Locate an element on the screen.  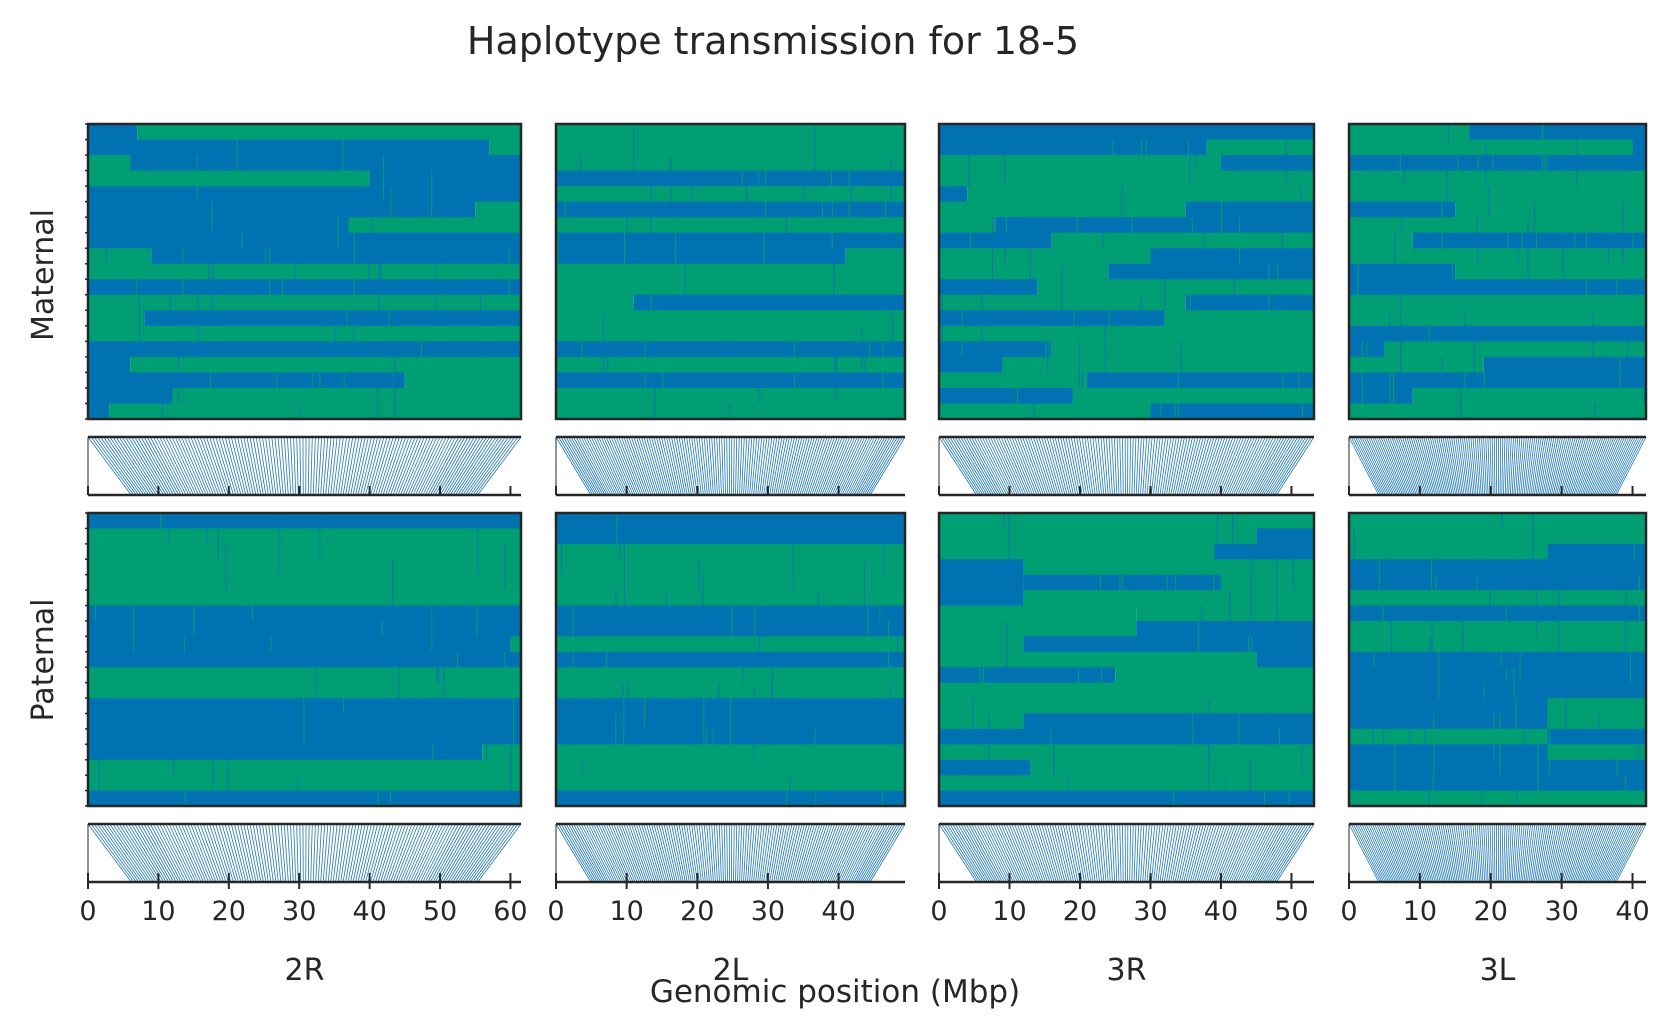
paternal-frame-2R is located at coordinates (304, 659).